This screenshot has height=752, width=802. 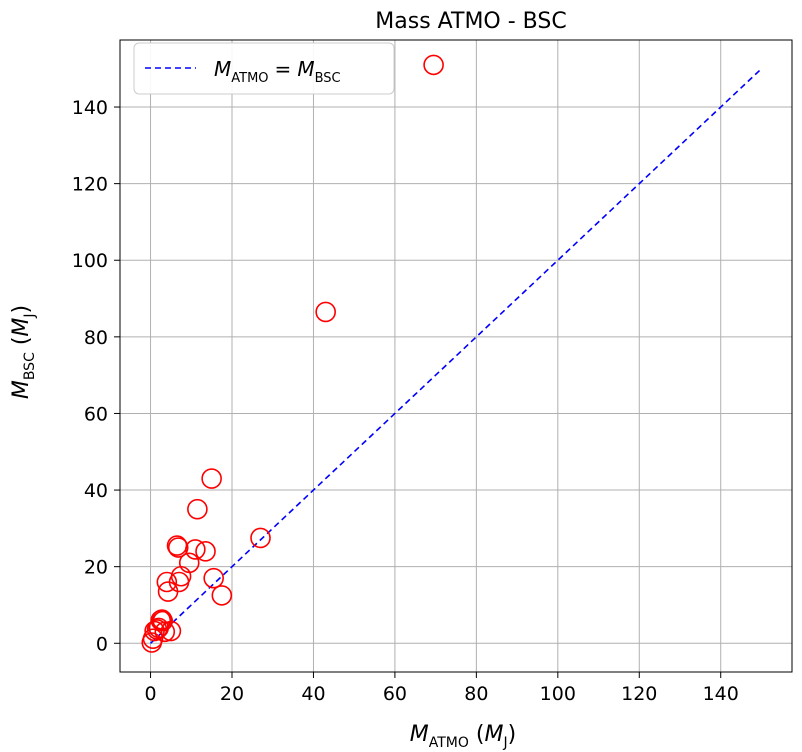 What do you see at coordinates (463, 736) in the screenshot?
I see `x-axis-label: MATMO (MJ)` at bounding box center [463, 736].